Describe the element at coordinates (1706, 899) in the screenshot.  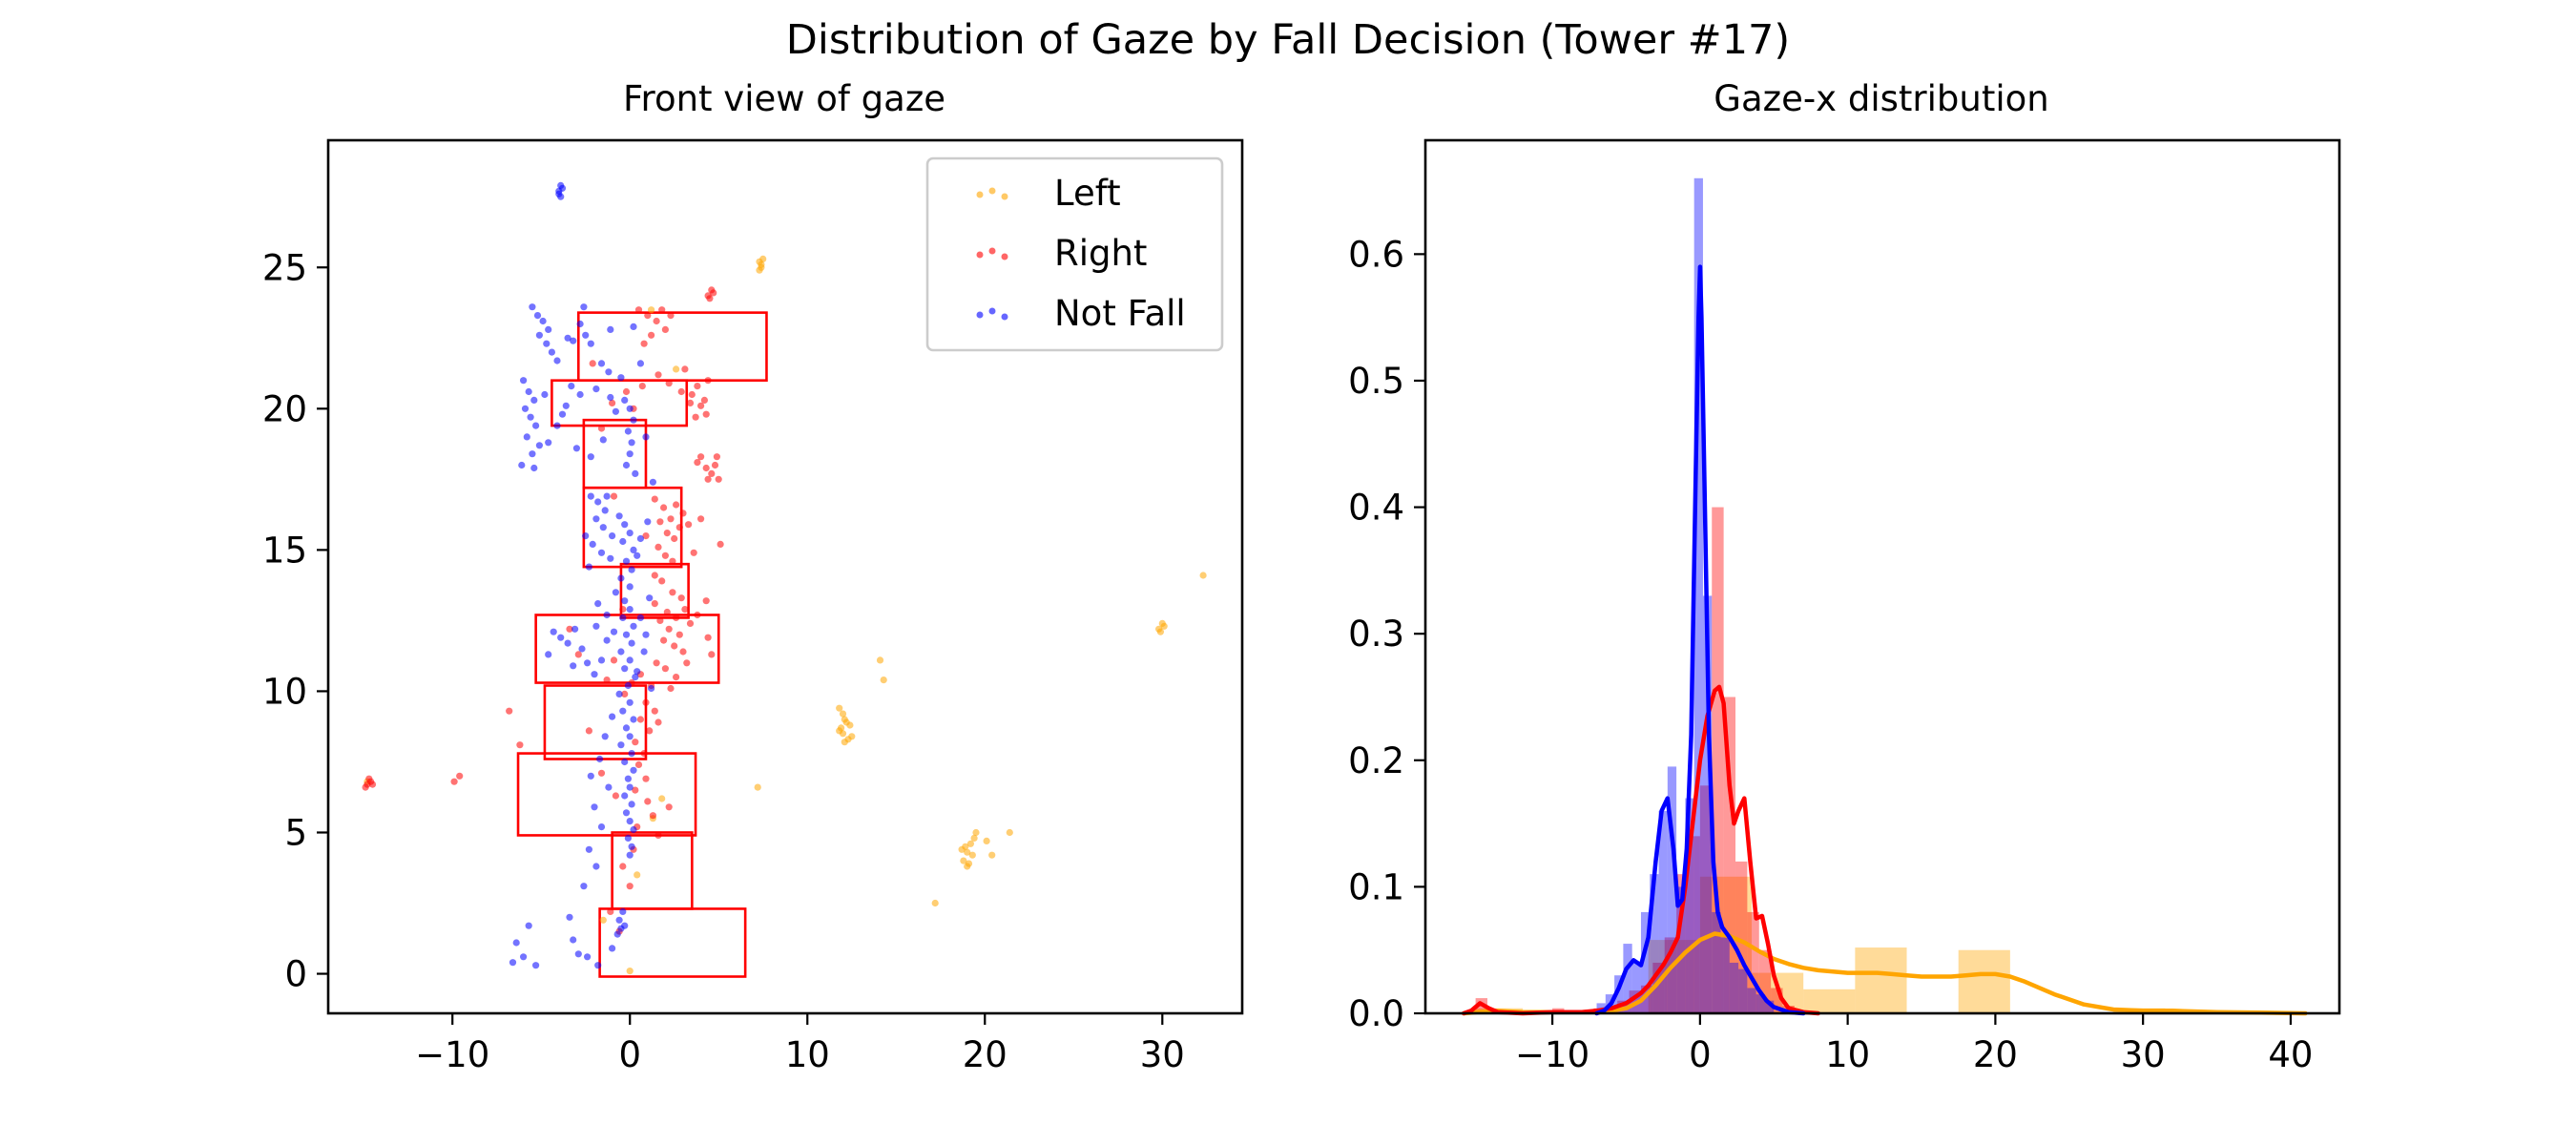
I see `histogram-bar-right` at that location.